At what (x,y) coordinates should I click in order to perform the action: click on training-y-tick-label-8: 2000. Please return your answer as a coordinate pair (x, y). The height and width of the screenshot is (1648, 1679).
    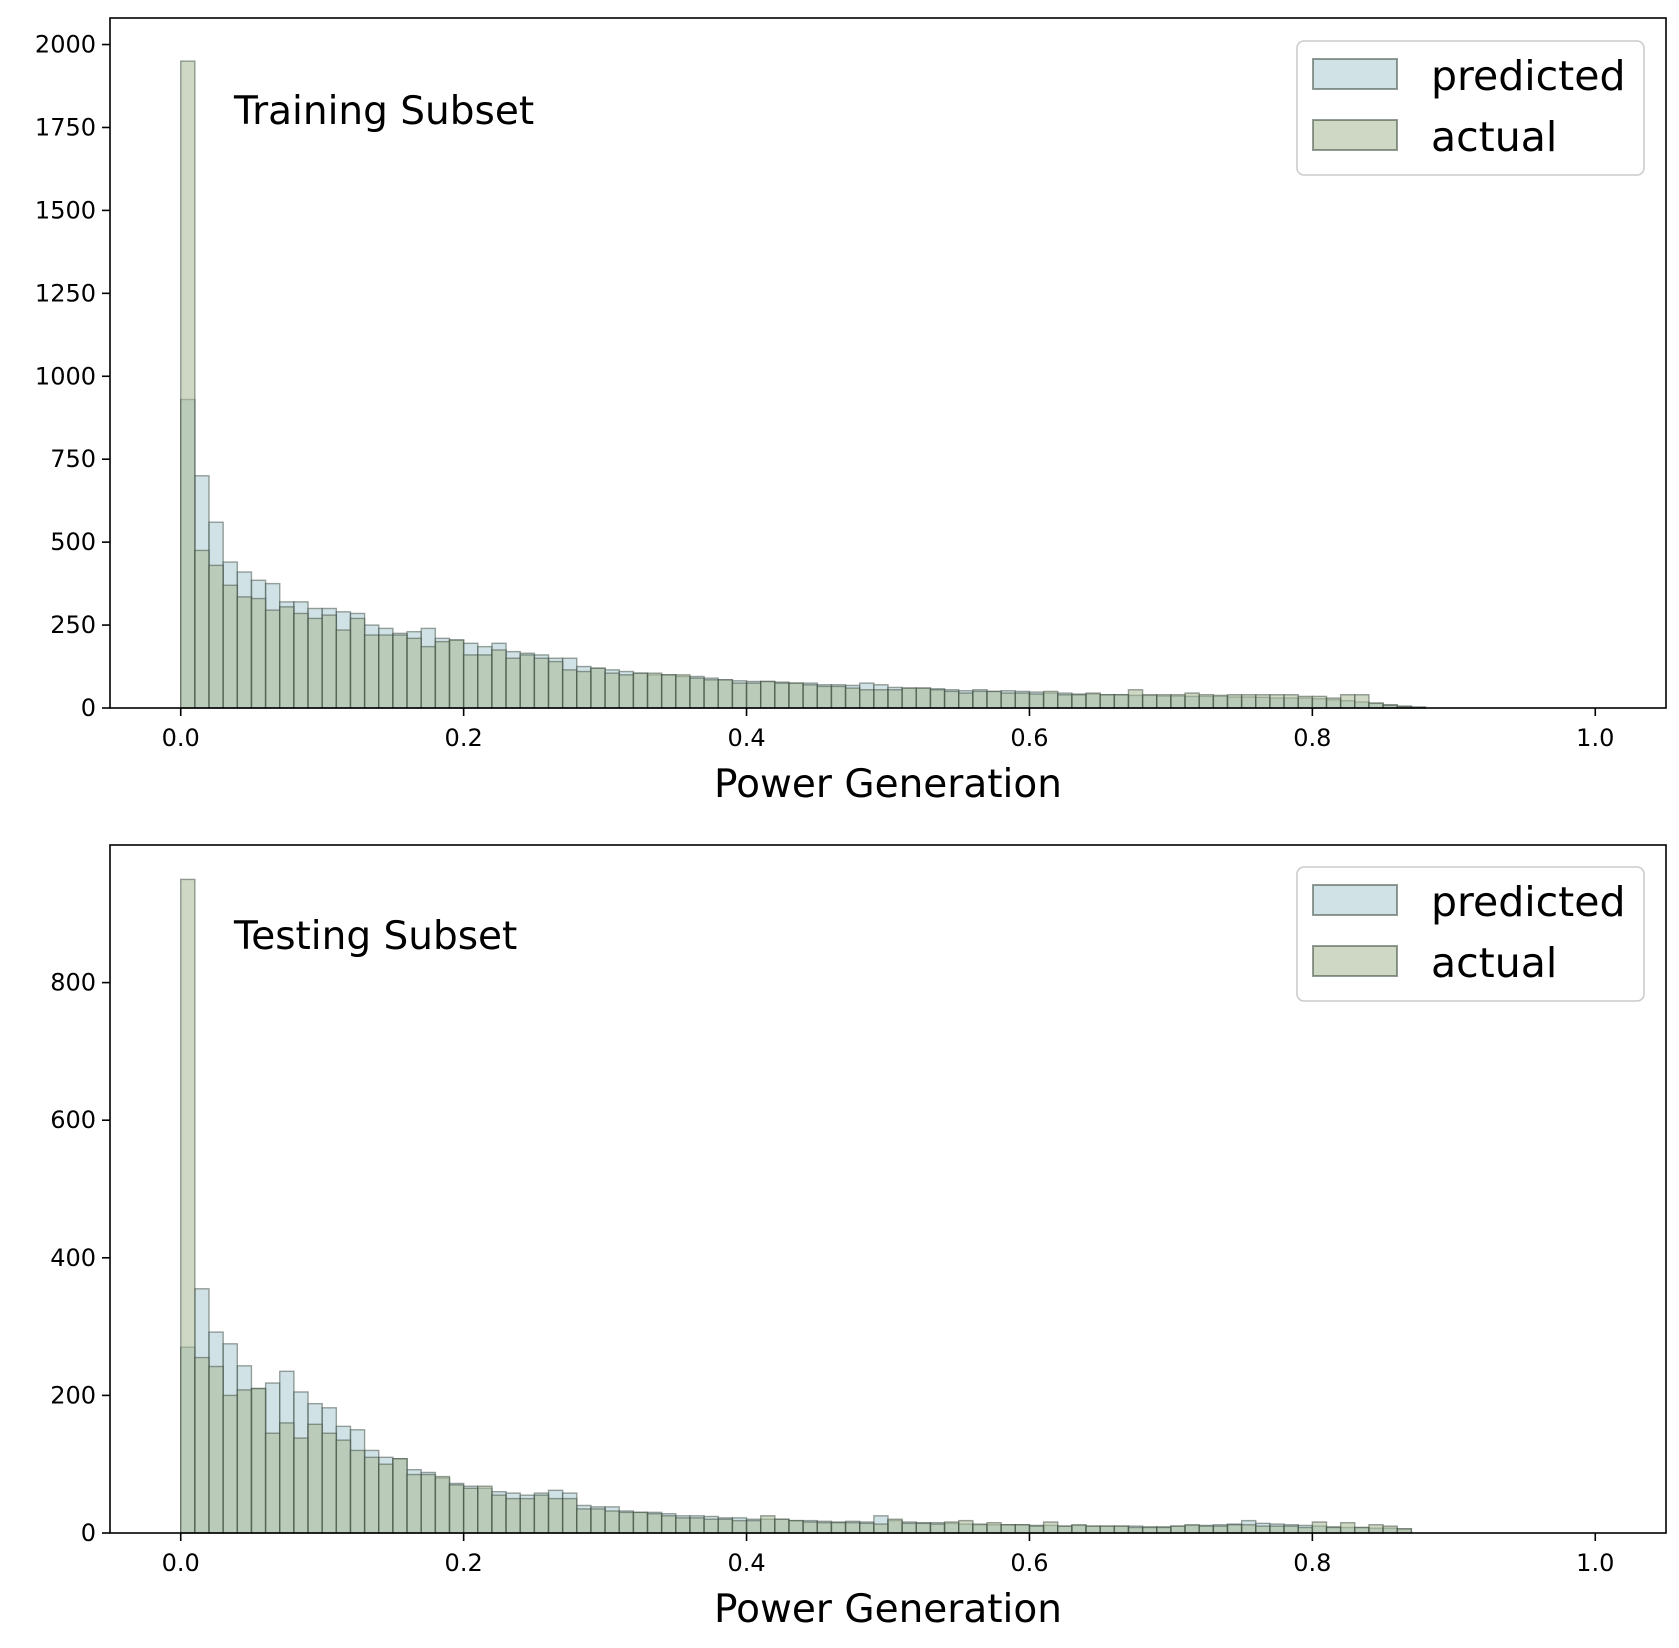
    Looking at the image, I should click on (65, 45).